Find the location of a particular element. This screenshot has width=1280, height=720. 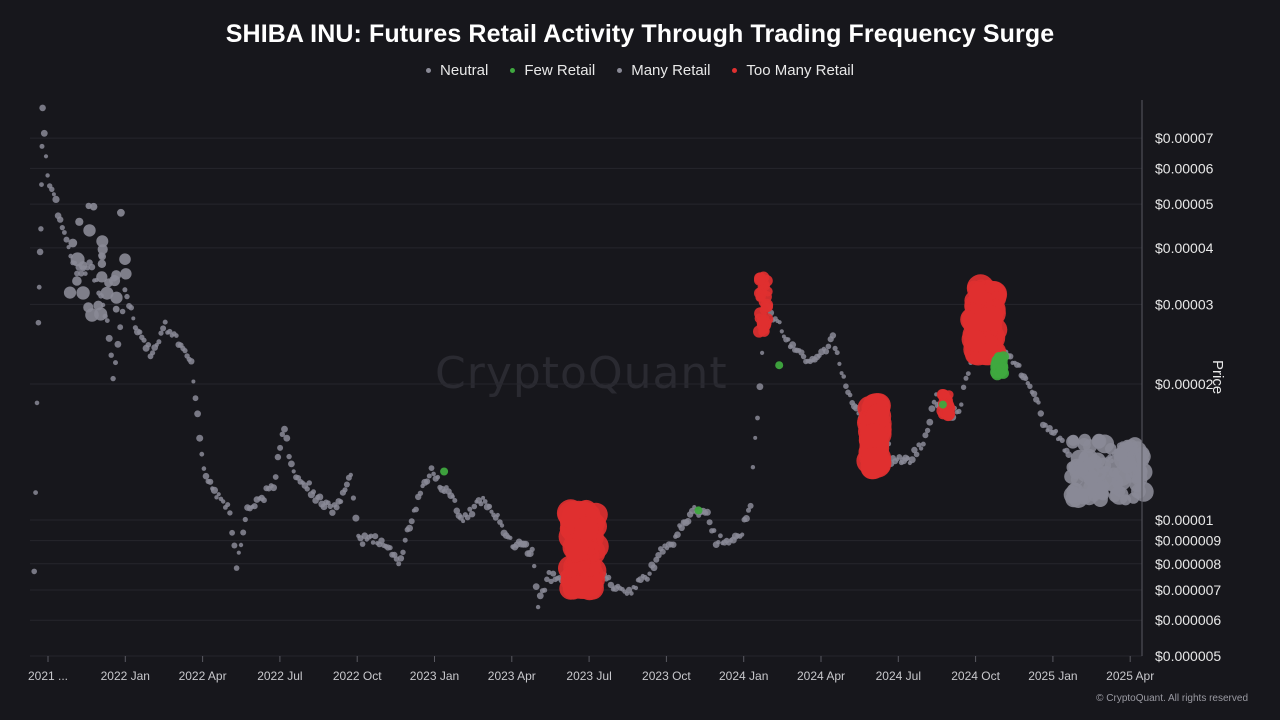

y-tick-label: $0.00003 is located at coordinates (1184, 304).